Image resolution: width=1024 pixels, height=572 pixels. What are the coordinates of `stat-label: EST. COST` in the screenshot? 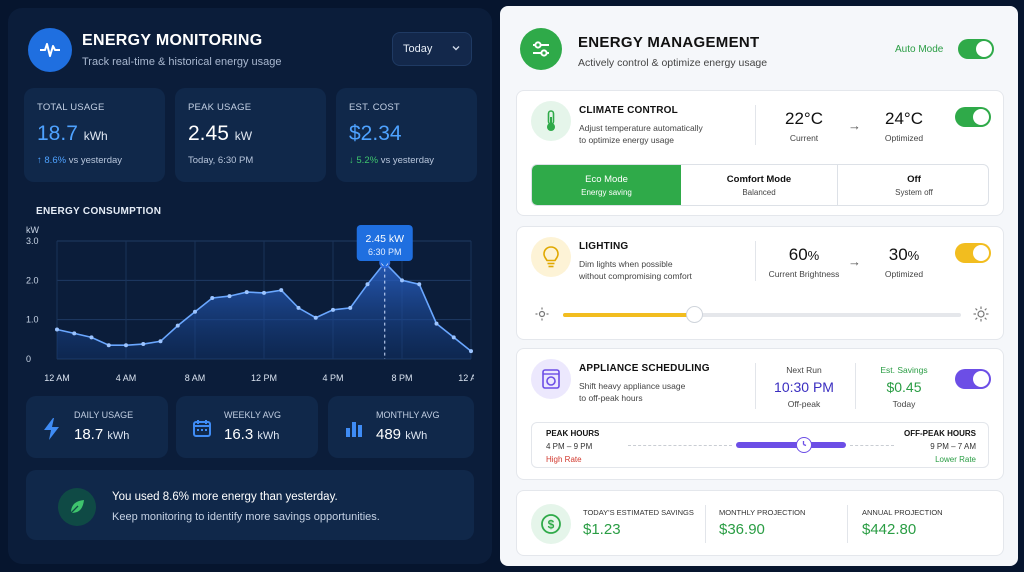 It's located at (374, 107).